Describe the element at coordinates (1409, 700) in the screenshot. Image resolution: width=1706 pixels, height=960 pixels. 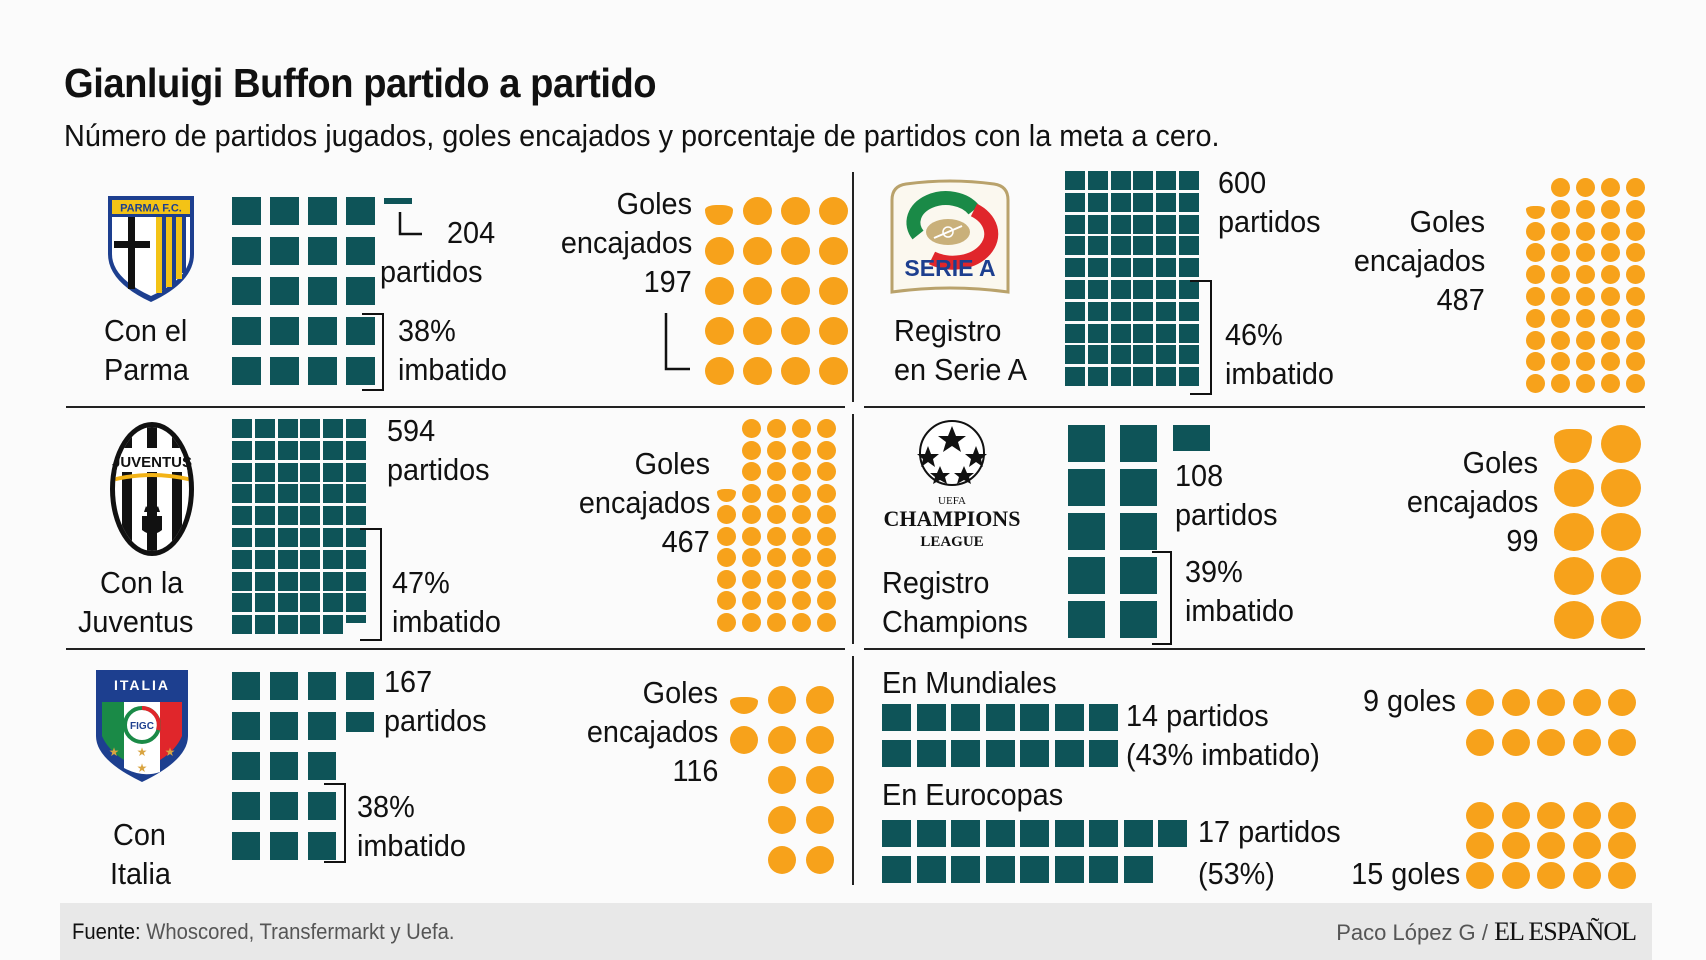
I see `mundiales-goals: 9 goles` at that location.